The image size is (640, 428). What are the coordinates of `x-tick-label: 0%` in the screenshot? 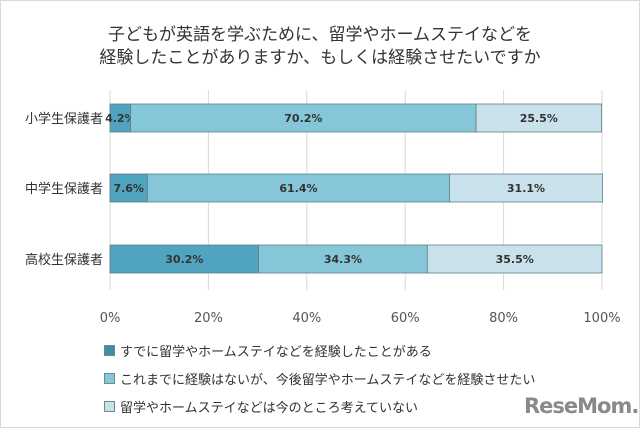 It's located at (110, 318).